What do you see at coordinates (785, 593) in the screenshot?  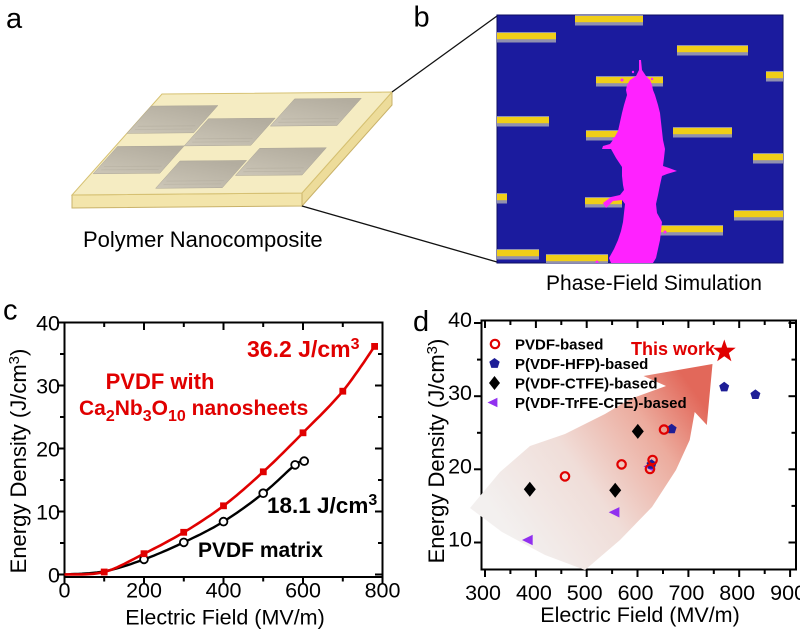 I see `svg-text: 900` at bounding box center [785, 593].